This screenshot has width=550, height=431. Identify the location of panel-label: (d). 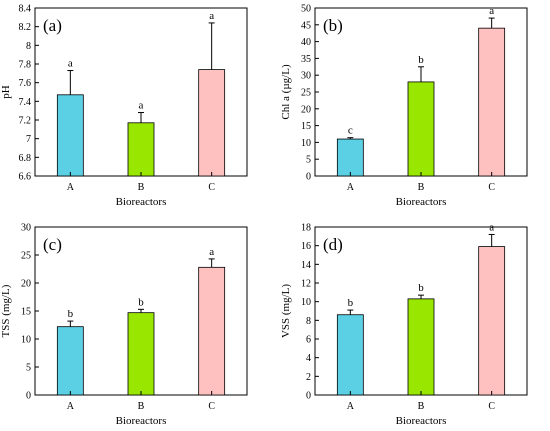
(333, 244).